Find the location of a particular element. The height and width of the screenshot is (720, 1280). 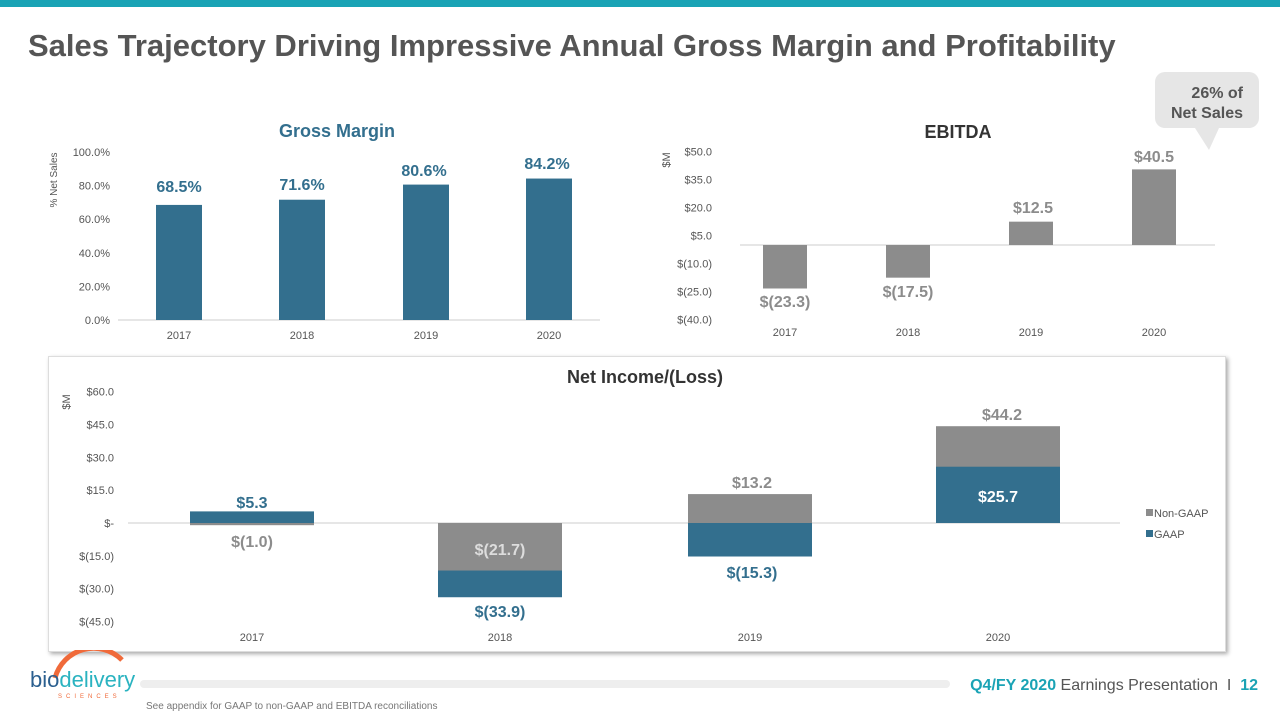

y-tick-label: $(40.0) is located at coordinates (694, 321).